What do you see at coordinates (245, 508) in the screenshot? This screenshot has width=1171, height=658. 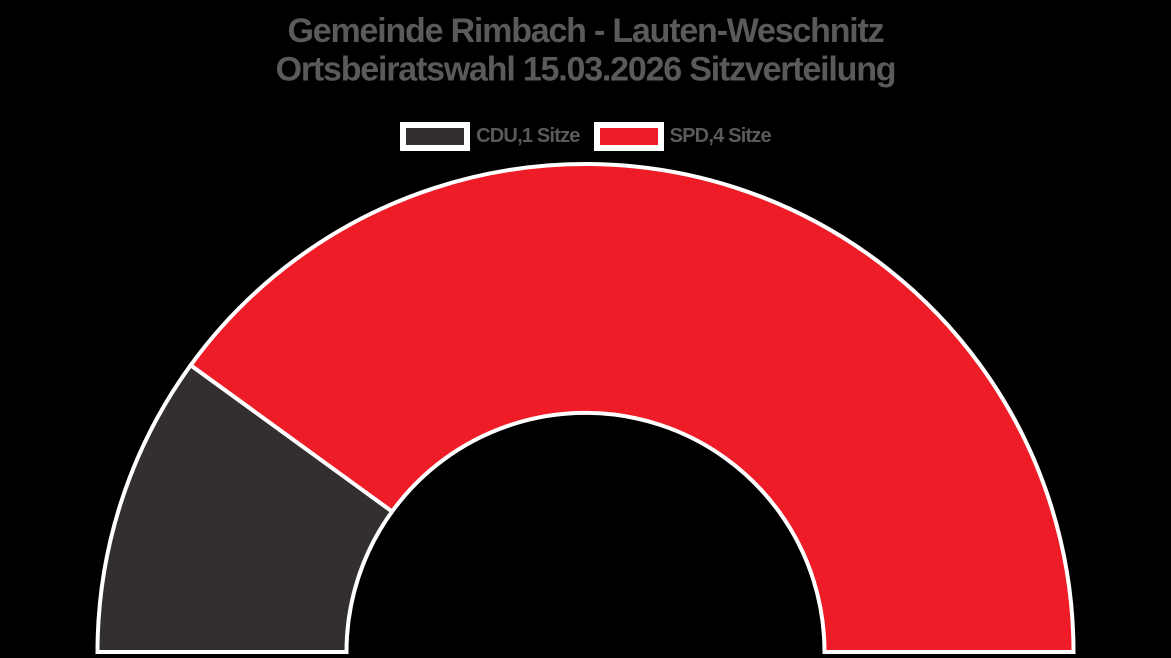 I see `segment-cdu` at bounding box center [245, 508].